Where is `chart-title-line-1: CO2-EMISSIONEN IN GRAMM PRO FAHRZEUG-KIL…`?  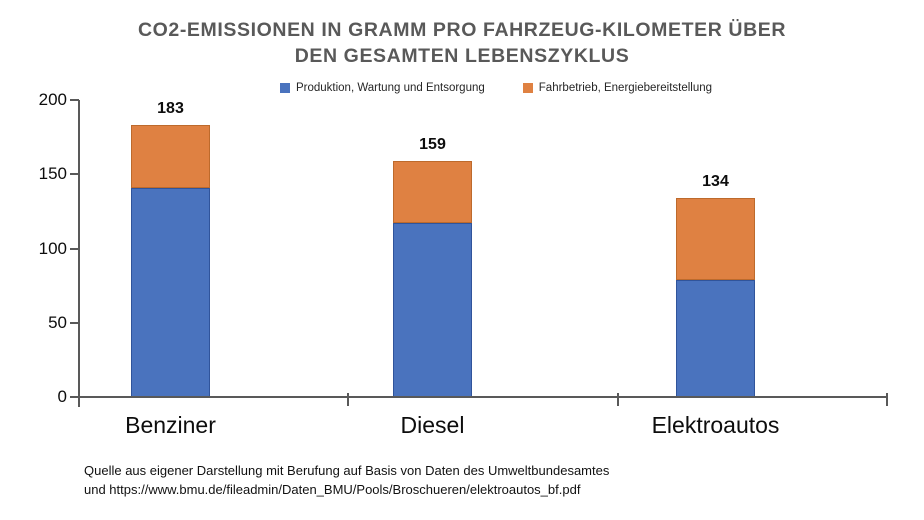
chart-title-line-1: CO2-EMISSIONEN IN GRAMM PRO FAHRZEUG-KIL… is located at coordinates (462, 30).